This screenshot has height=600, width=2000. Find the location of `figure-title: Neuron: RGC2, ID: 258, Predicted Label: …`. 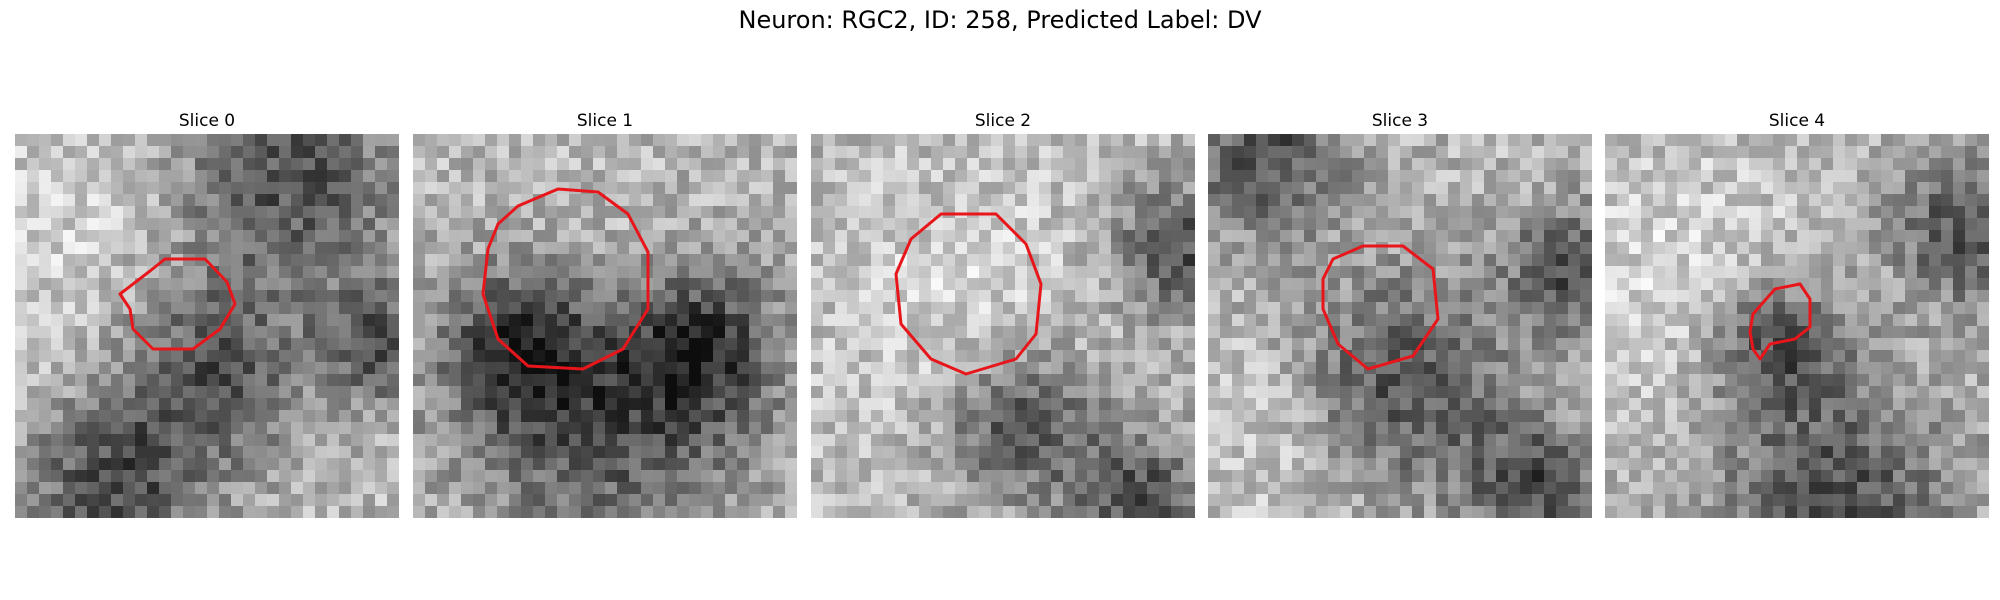

figure-title: Neuron: RGC2, ID: 258, Predicted Label: … is located at coordinates (1000, 20).